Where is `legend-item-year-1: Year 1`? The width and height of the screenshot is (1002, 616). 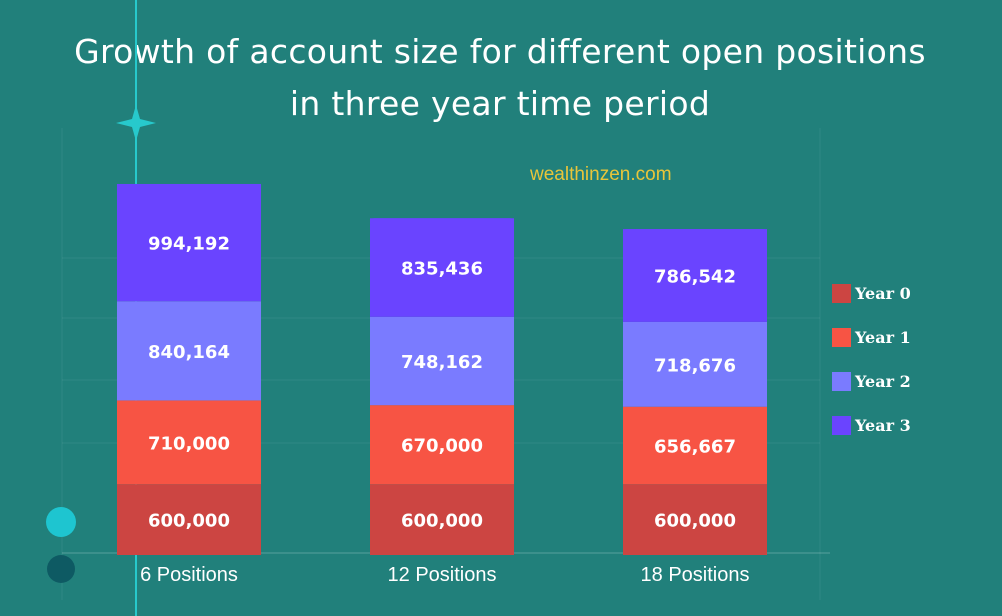 legend-item-year-1: Year 1 is located at coordinates (871, 337).